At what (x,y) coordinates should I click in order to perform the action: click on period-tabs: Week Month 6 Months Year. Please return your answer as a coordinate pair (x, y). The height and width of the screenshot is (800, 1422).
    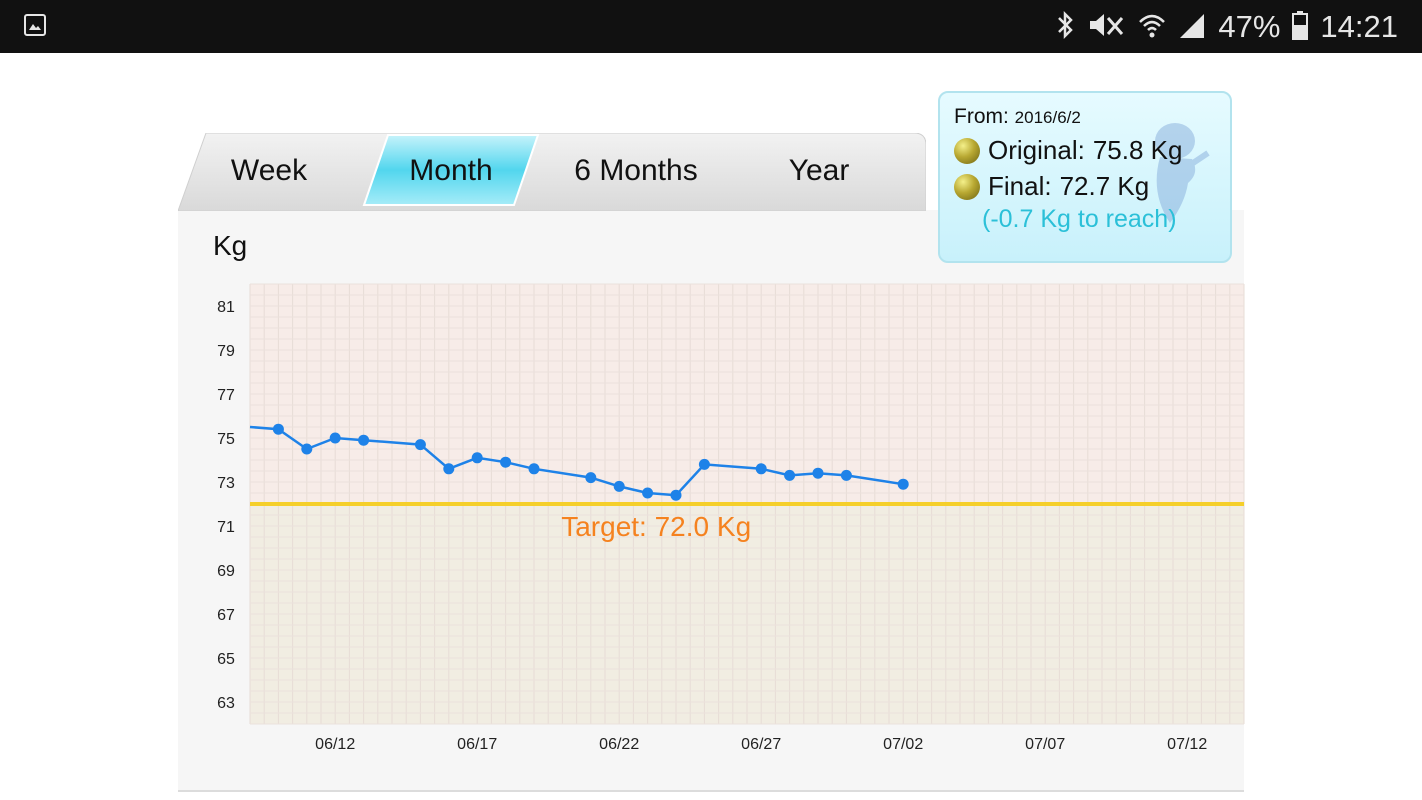
    Looking at the image, I should click on (552, 172).